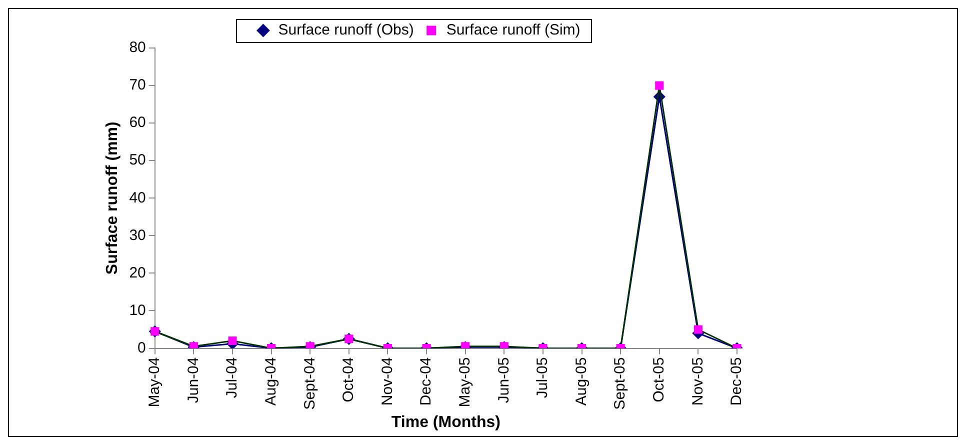  I want to click on y-tick-label: 50, so click(137, 160).